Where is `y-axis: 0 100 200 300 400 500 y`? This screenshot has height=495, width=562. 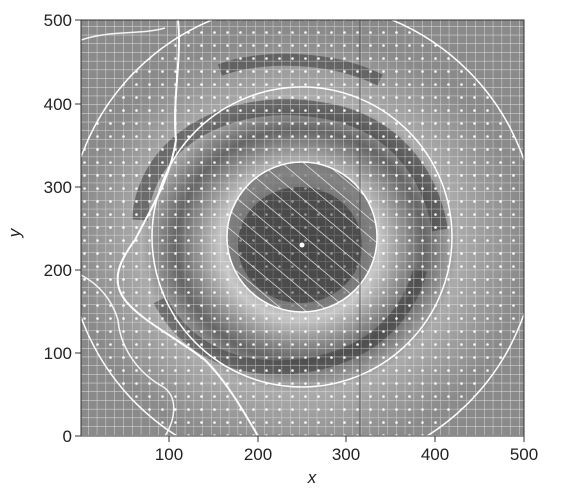 y-axis: 0 100 200 300 400 500 y is located at coordinates (43, 228).